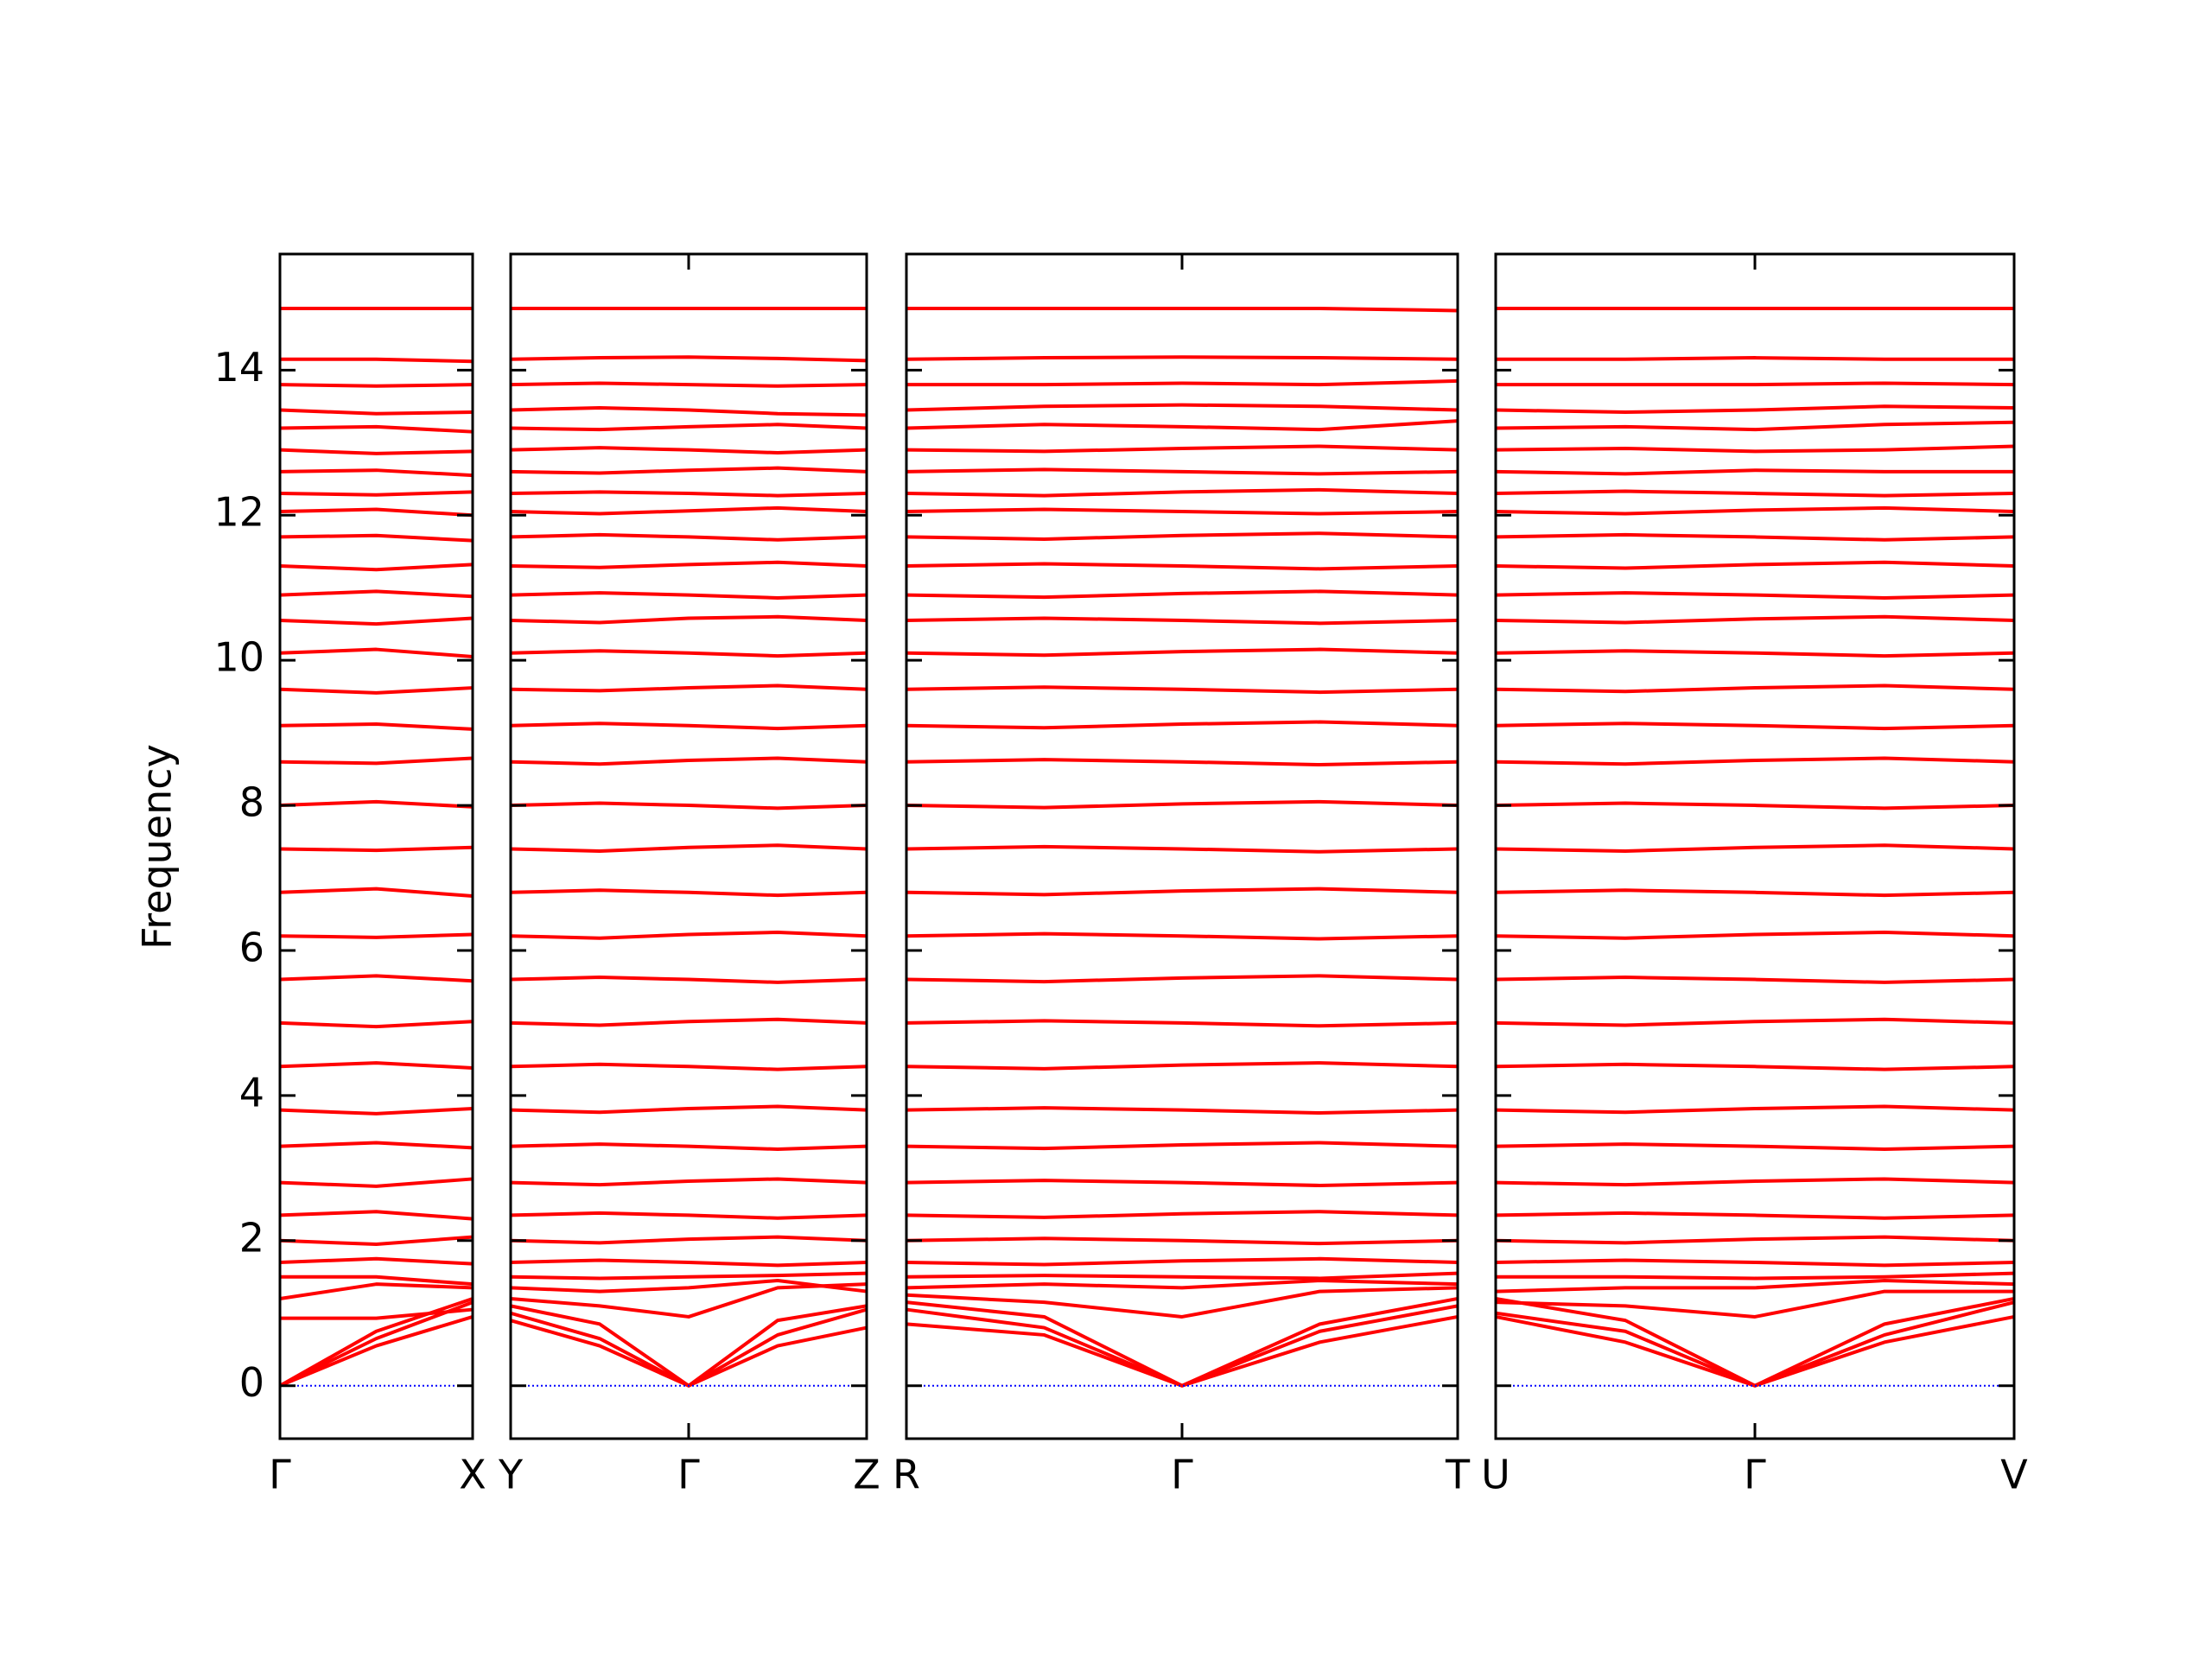  Describe the element at coordinates (238, 367) in the screenshot. I see `y-tick-label: 14` at that location.